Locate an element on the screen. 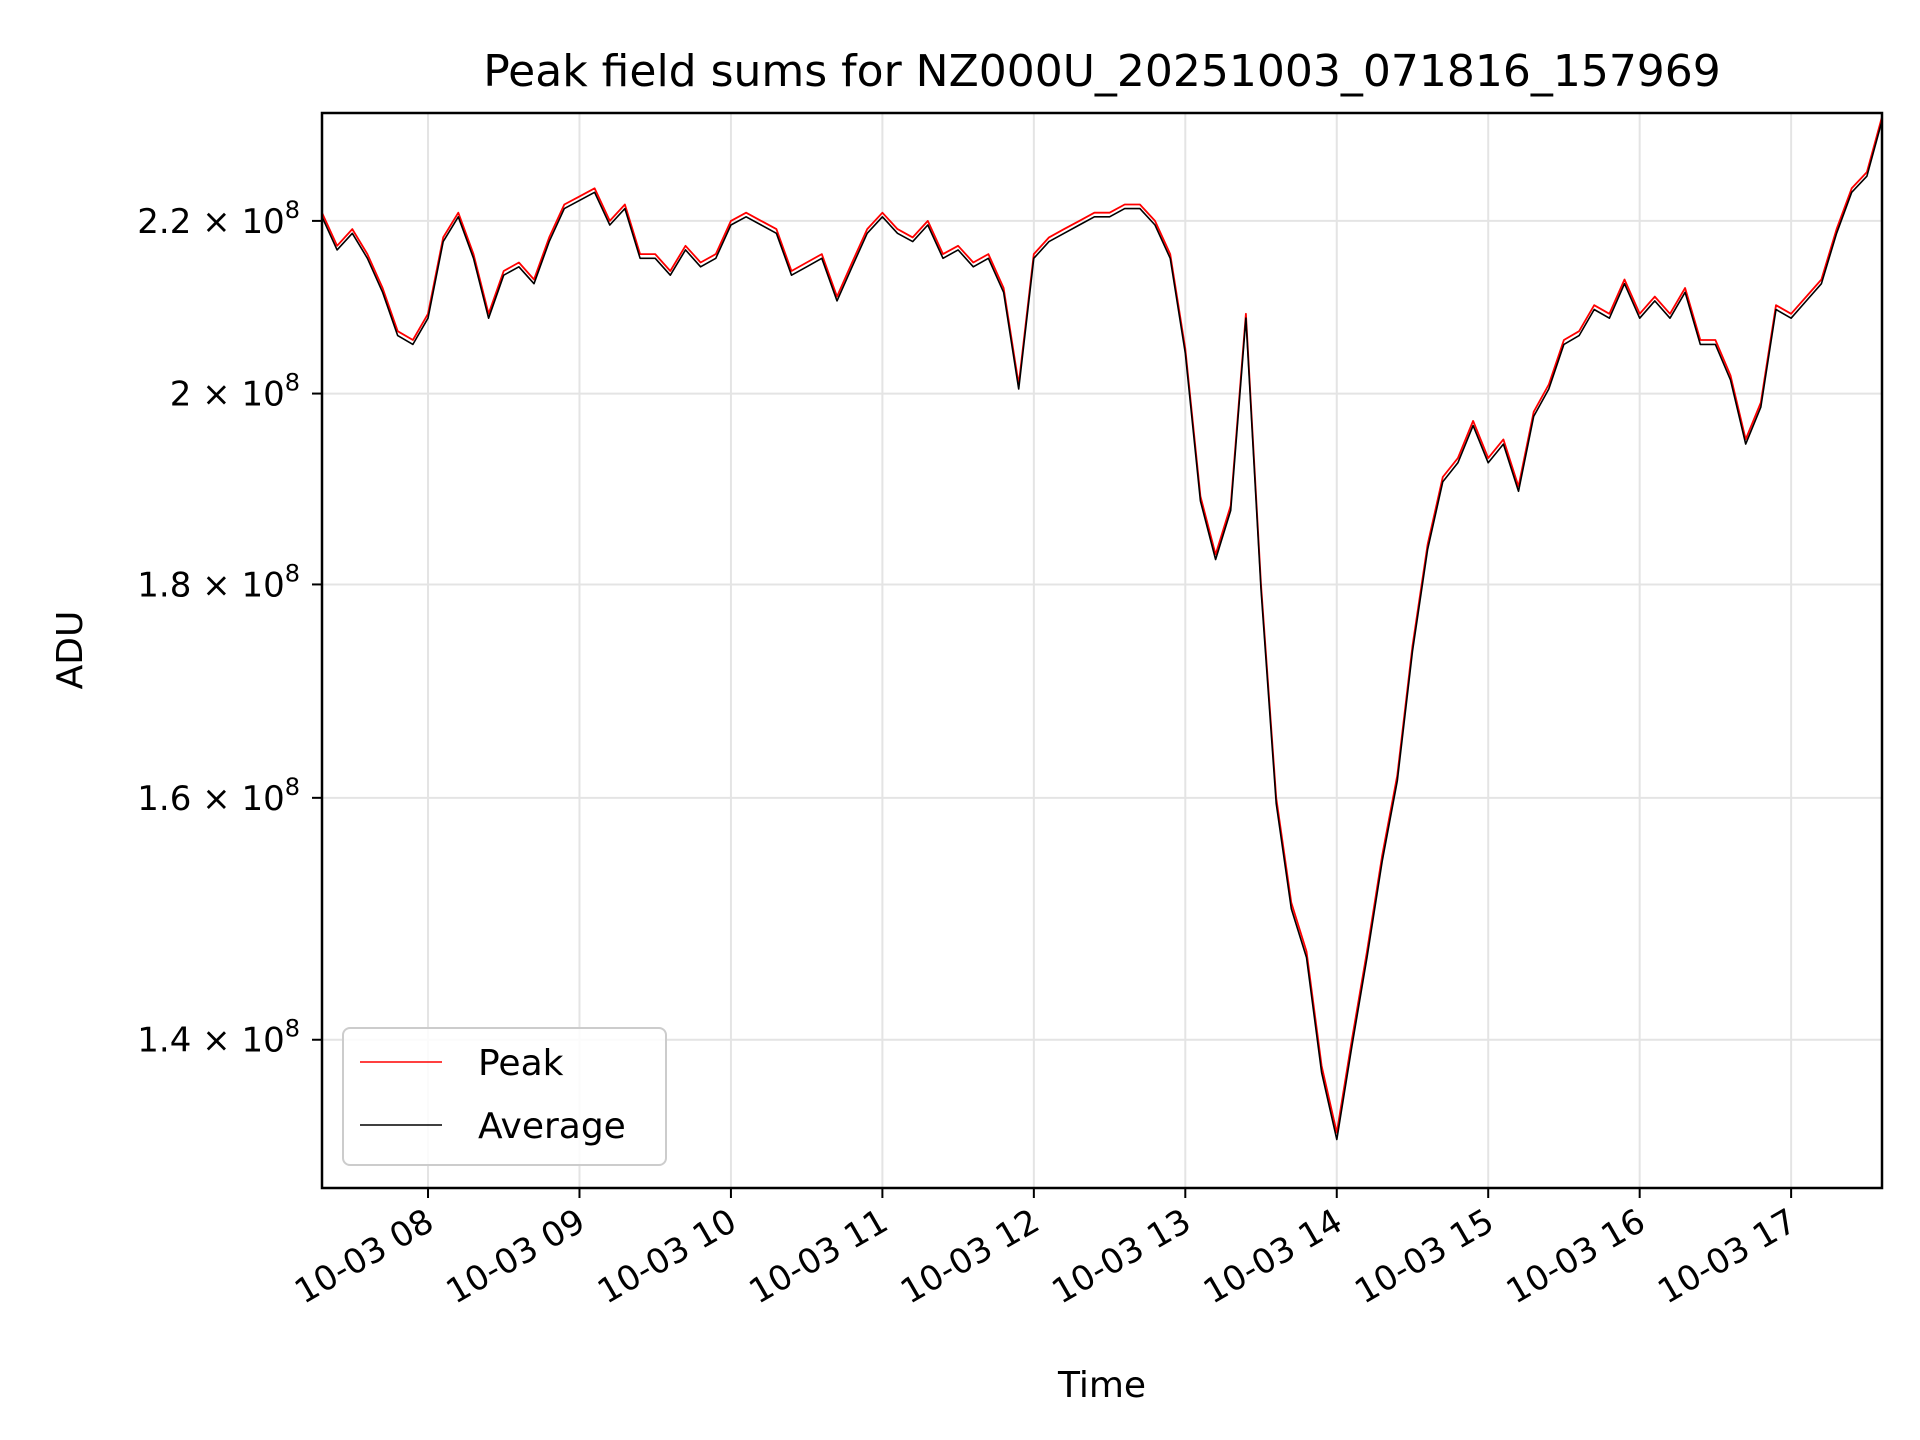  y-tick-label: 1.8 × 108 is located at coordinates (218, 582).